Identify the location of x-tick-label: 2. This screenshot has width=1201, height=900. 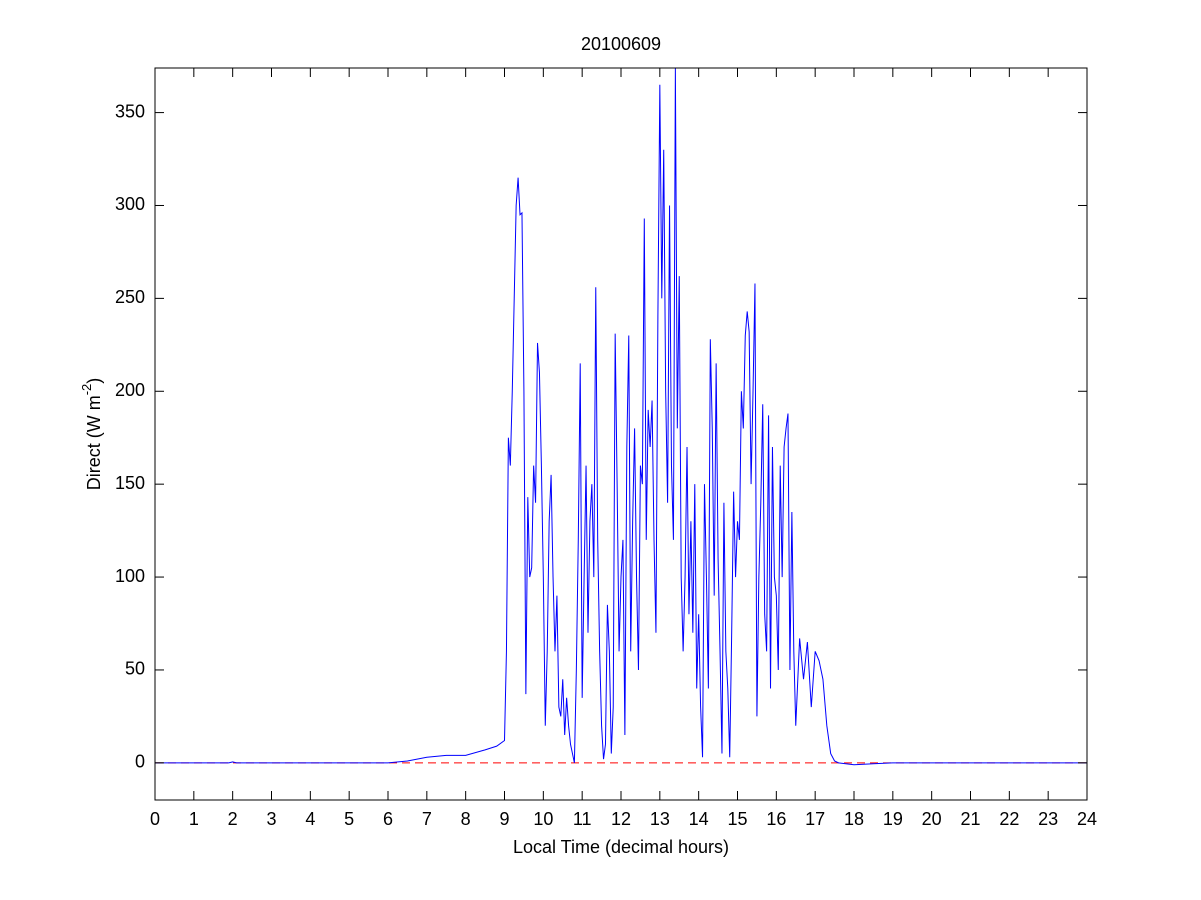
(233, 819).